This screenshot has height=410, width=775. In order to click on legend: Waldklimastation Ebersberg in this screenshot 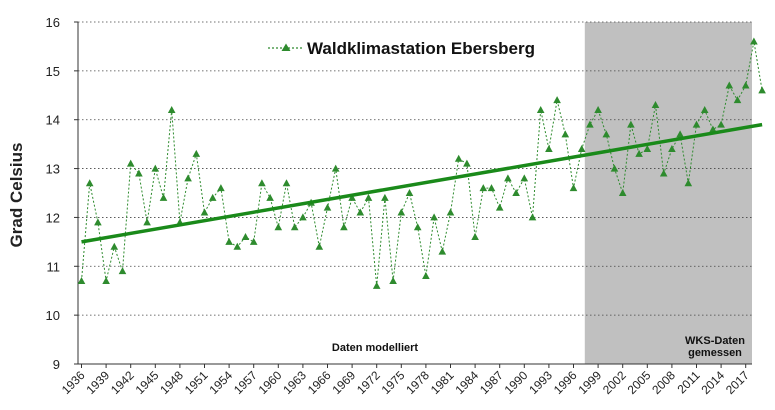, I will do `click(401, 48)`.